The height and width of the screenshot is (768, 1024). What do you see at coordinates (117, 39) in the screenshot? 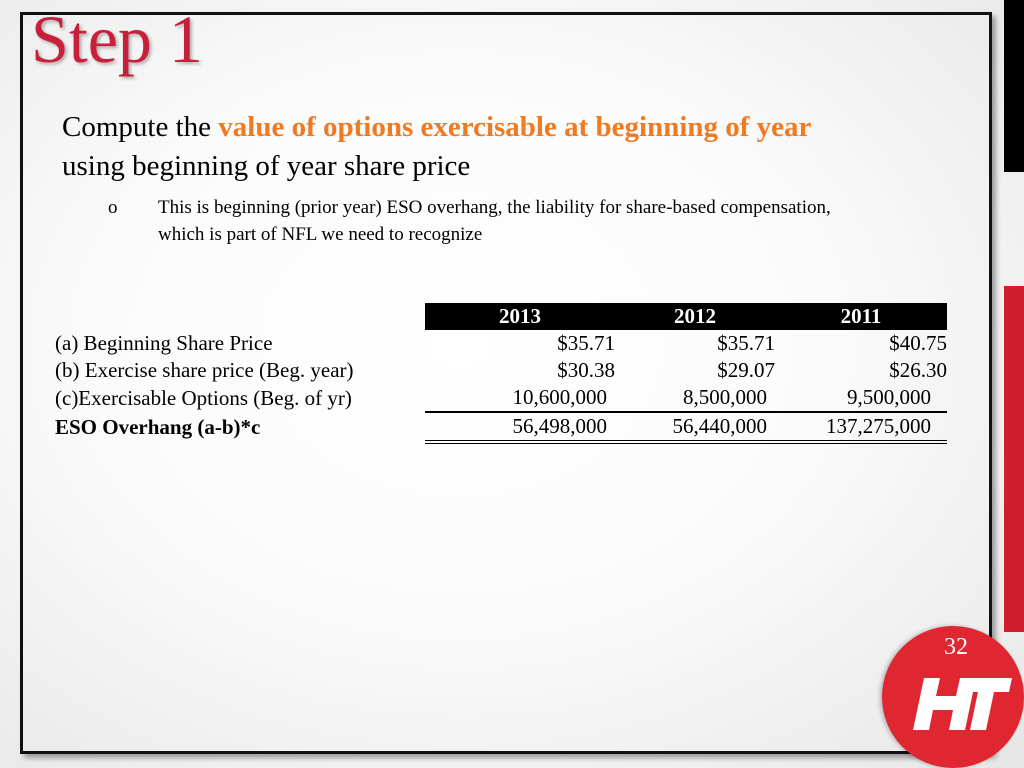
I see `slide-title: Step 1` at bounding box center [117, 39].